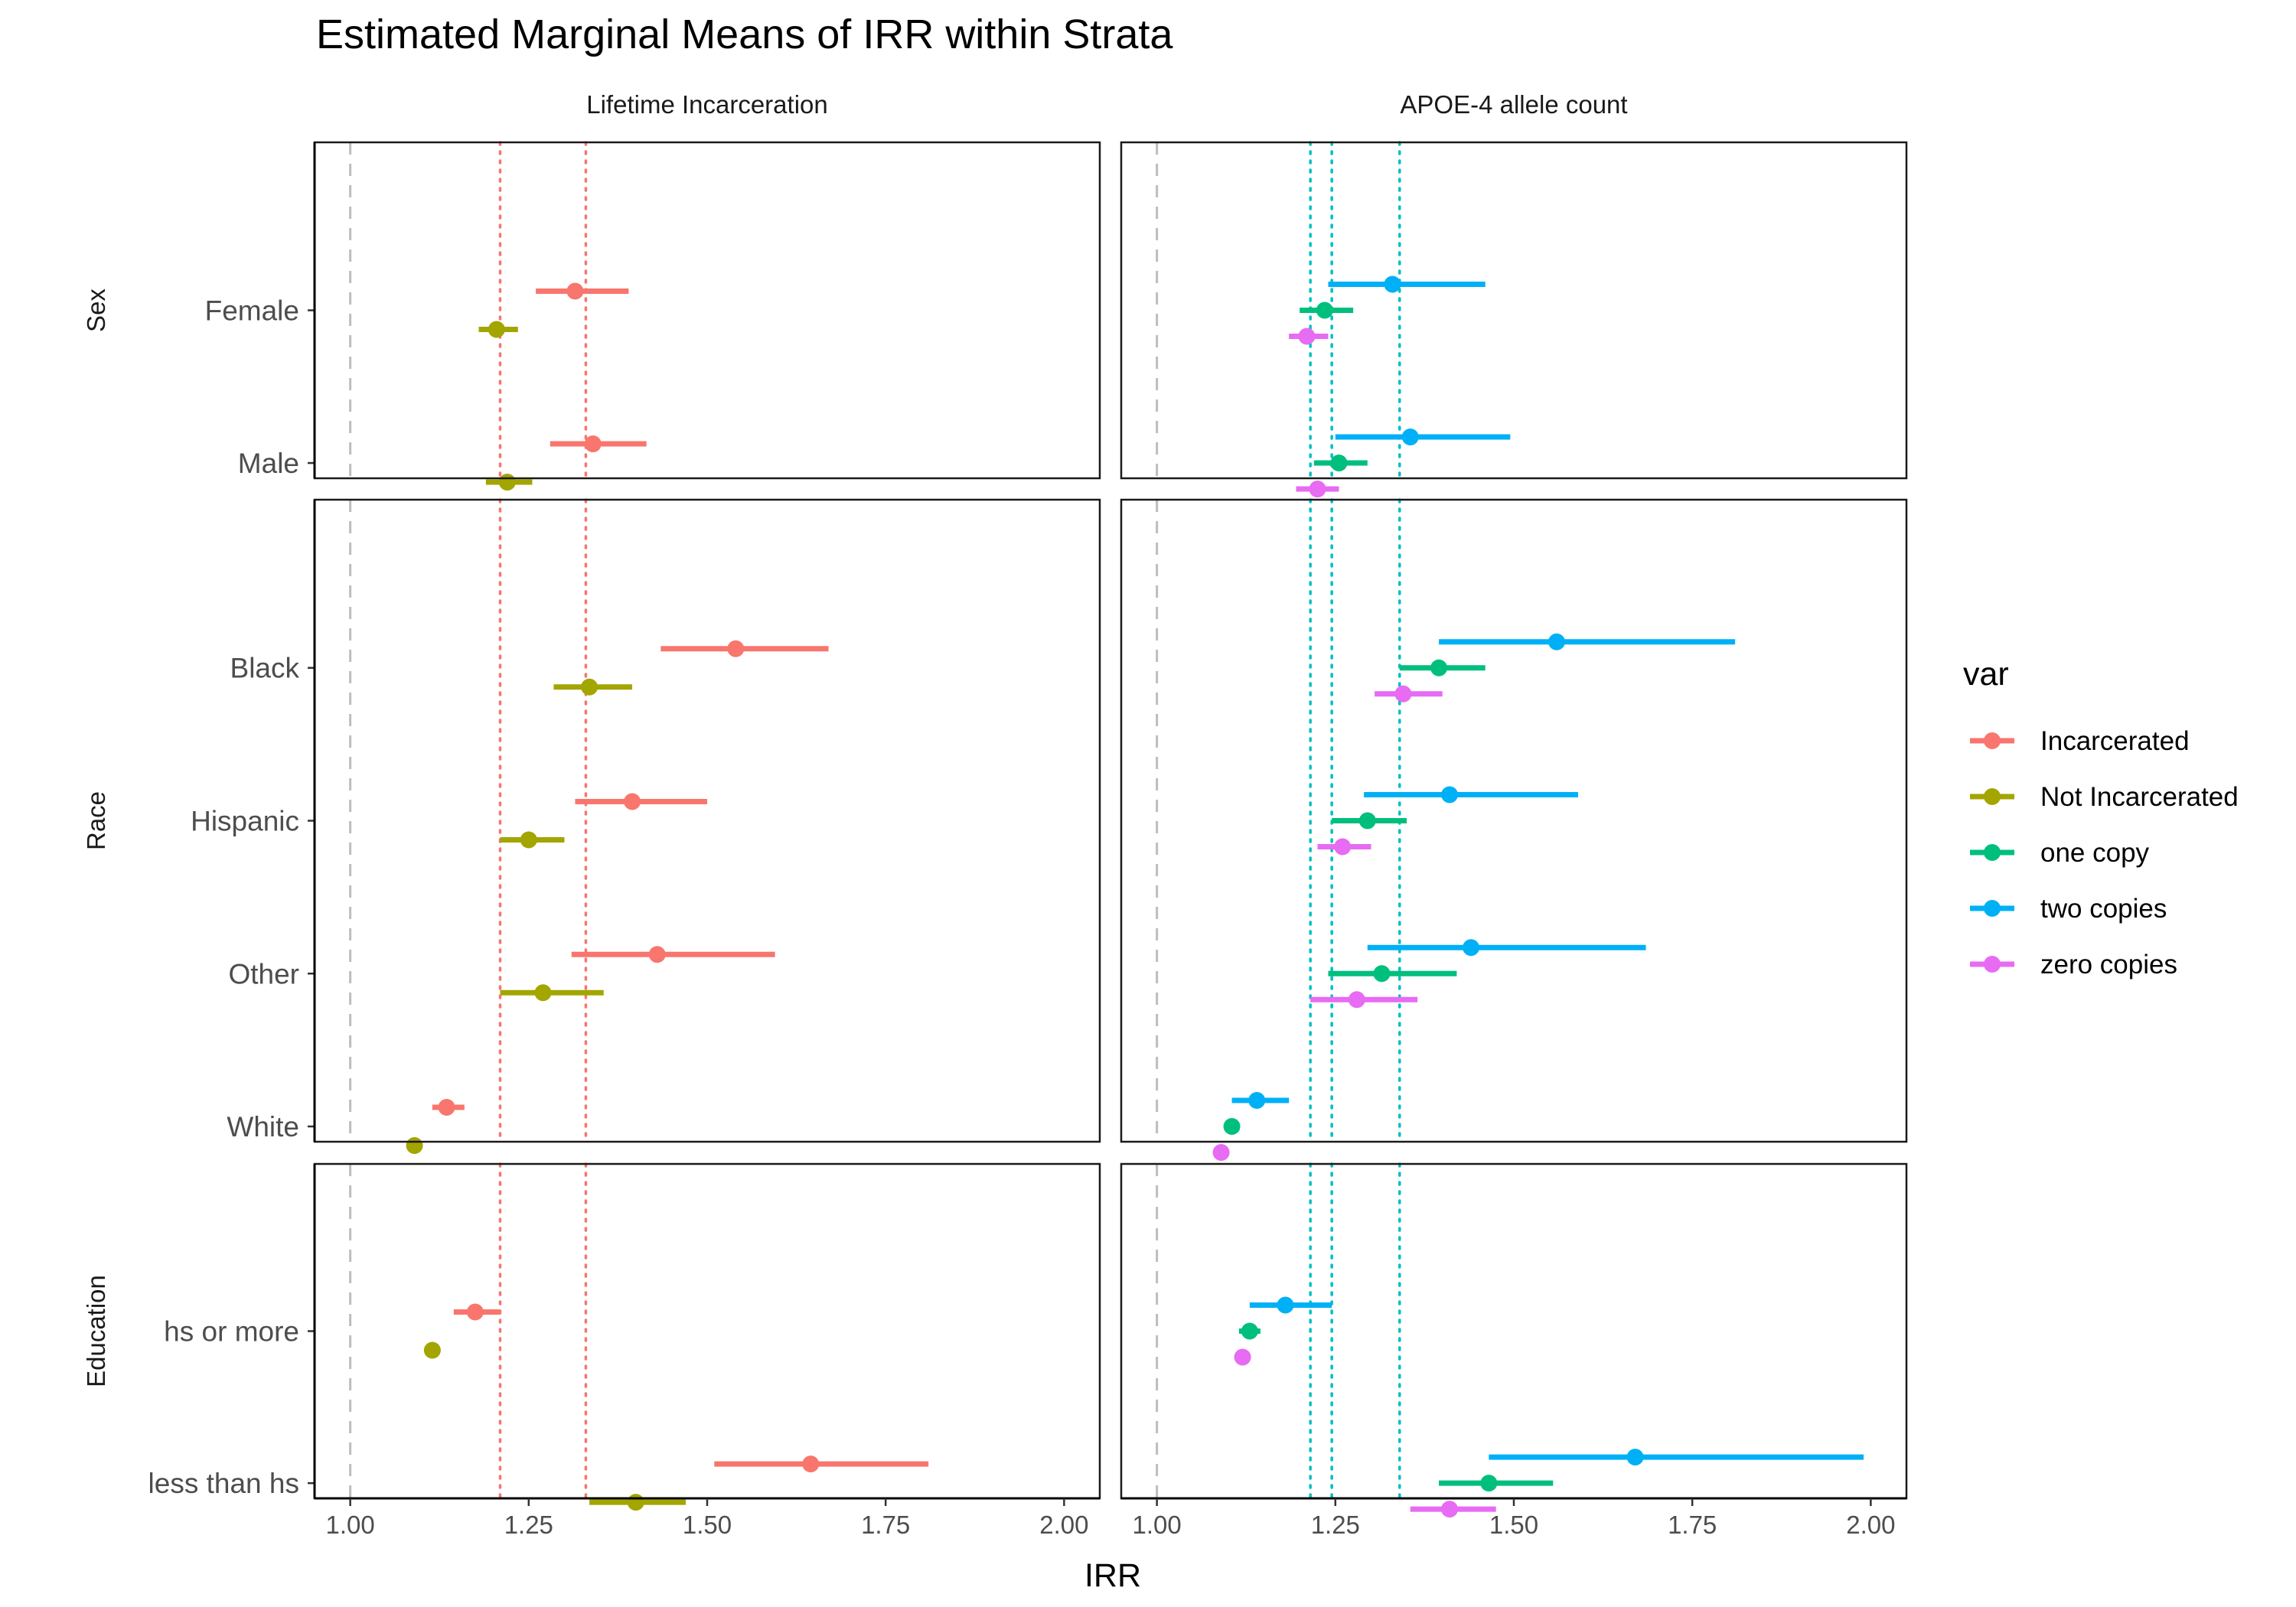  What do you see at coordinates (811, 1464) in the screenshot?
I see `ci-less-than-hs-incarcerated-point` at bounding box center [811, 1464].